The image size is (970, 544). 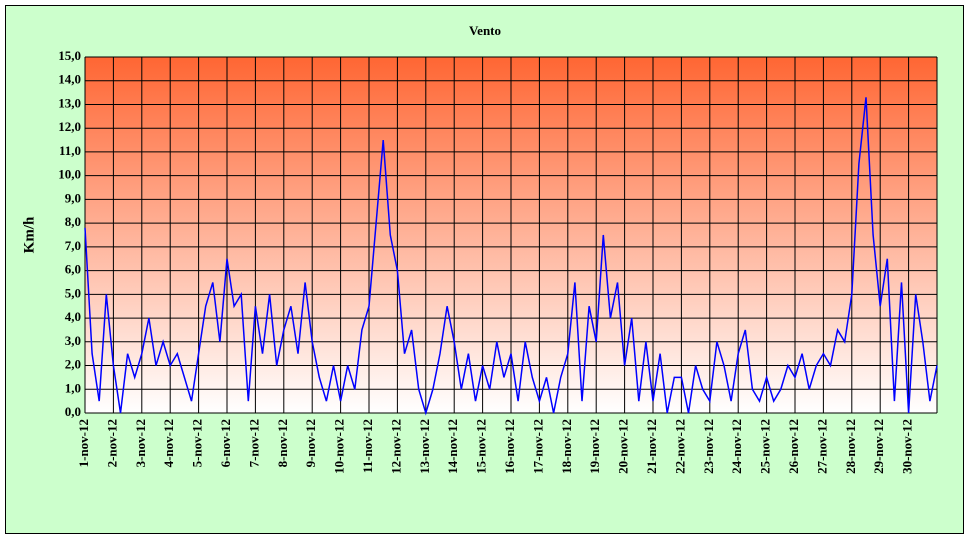 What do you see at coordinates (736, 446) in the screenshot?
I see `x-tick-label: 24-nov-12` at bounding box center [736, 446].